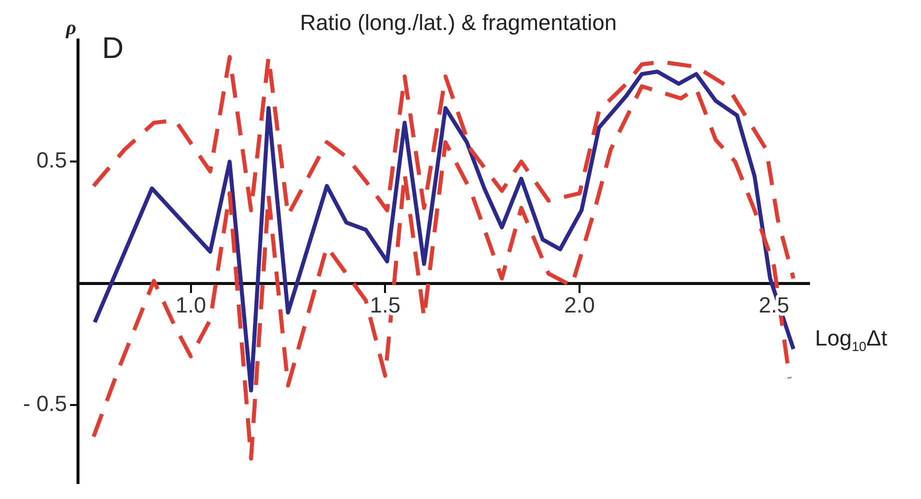  I want to click on x-tick-label: 1.0, so click(190, 305).